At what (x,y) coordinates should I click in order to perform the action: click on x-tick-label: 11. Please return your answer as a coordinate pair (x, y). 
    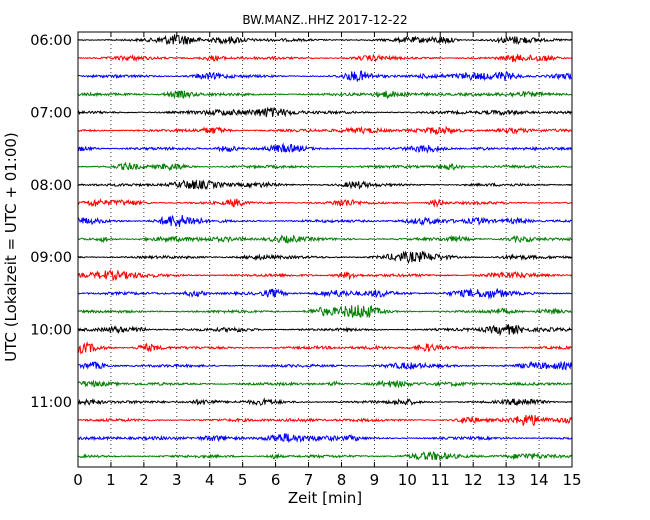
    Looking at the image, I should click on (440, 480).